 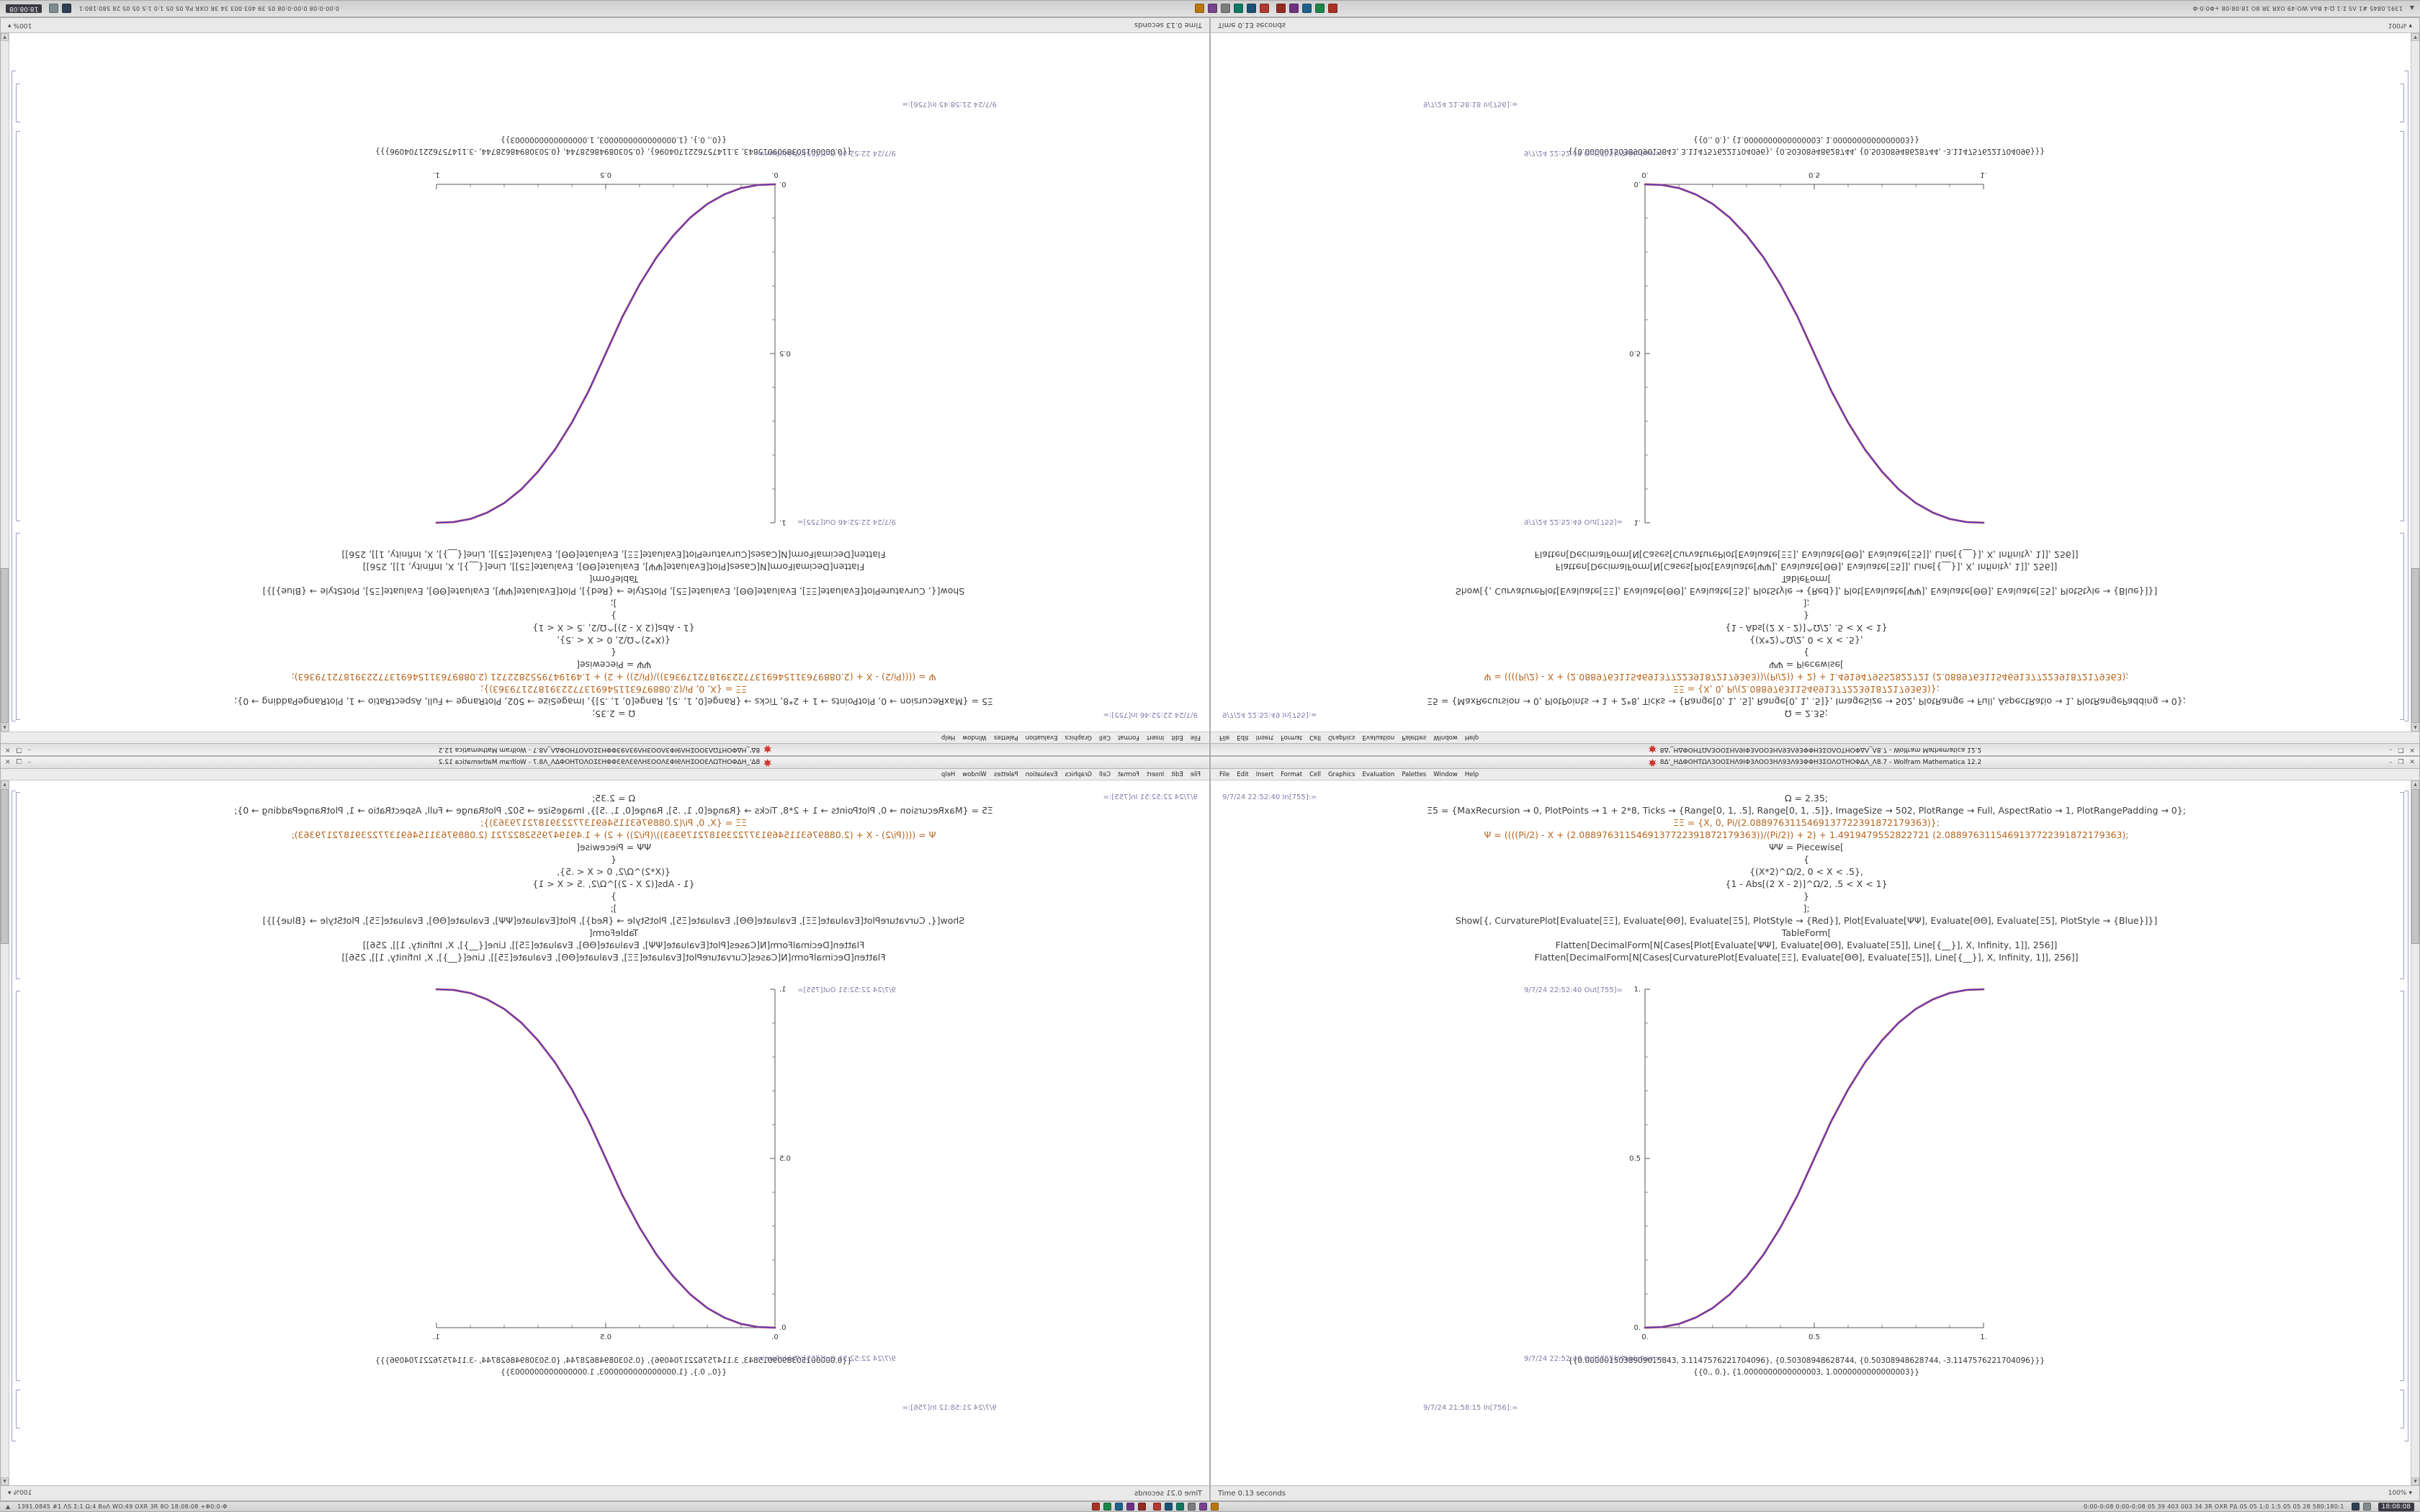 What do you see at coordinates (1251, 9) in the screenshot?
I see `mail-icon` at bounding box center [1251, 9].